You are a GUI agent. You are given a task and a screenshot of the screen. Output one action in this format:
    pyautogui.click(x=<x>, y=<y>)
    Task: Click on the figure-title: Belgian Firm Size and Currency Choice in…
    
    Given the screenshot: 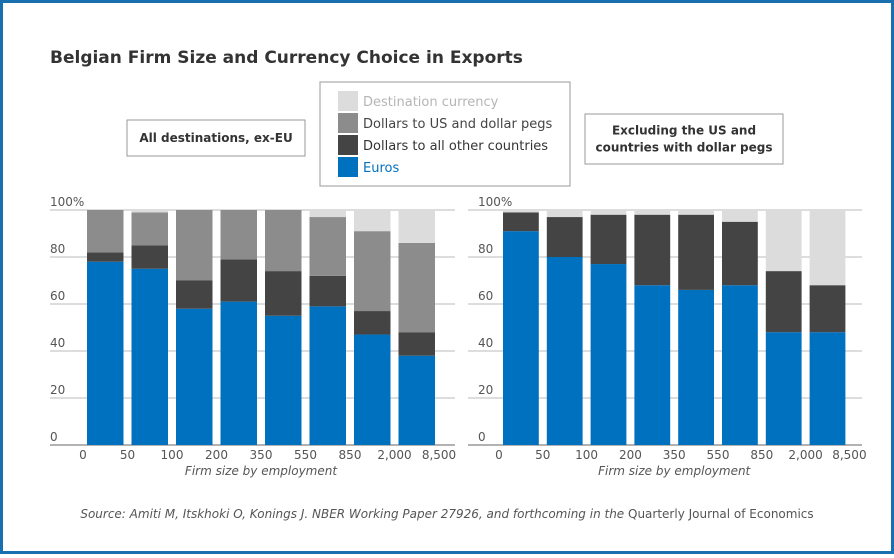 What is the action you would take?
    pyautogui.click(x=286, y=58)
    